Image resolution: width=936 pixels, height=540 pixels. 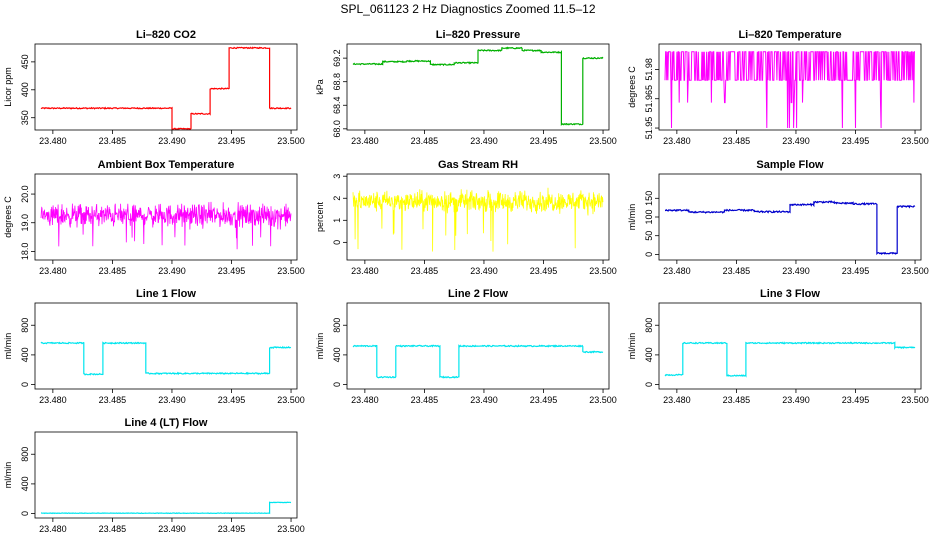 I want to click on chart-title: Line 3 Flow, so click(x=790, y=294).